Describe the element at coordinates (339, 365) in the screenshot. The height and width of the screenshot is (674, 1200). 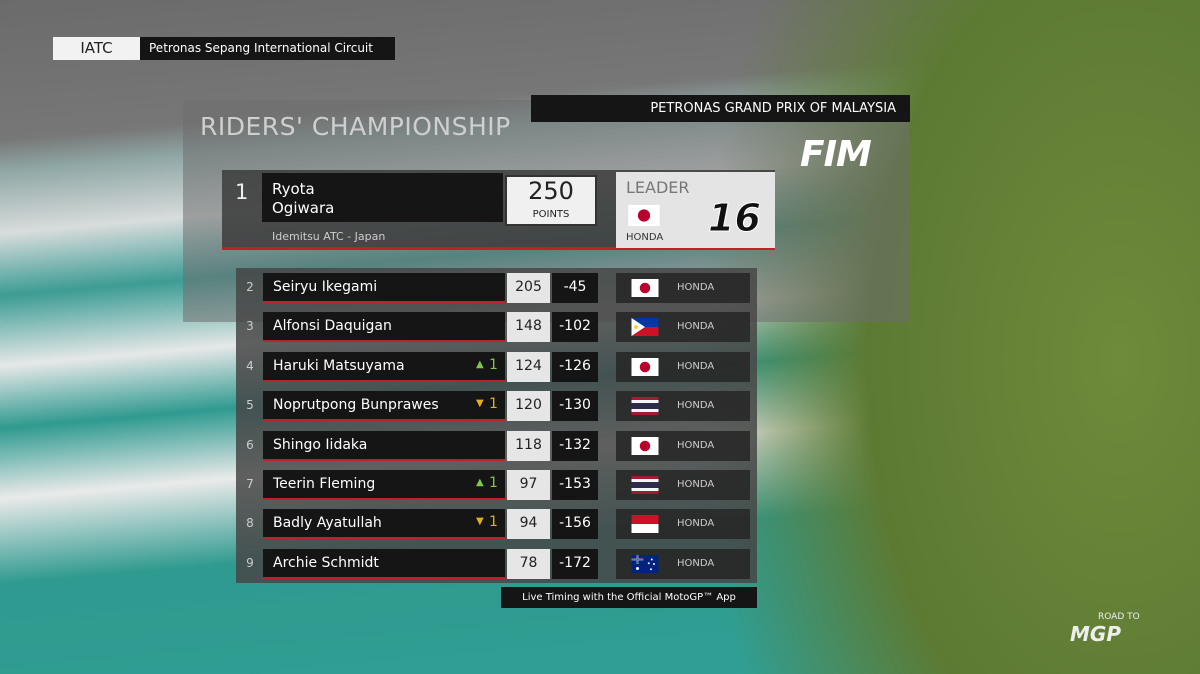
I see `rider-name: Haruki Matsuyama` at that location.